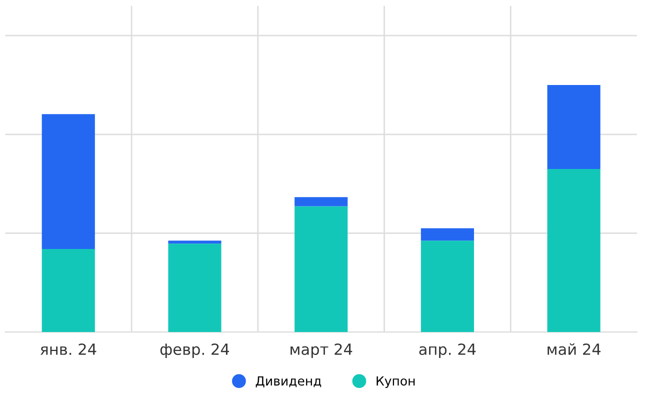  Describe the element at coordinates (195, 350) in the screenshot. I see `x-tick-label: февр. 24` at that location.